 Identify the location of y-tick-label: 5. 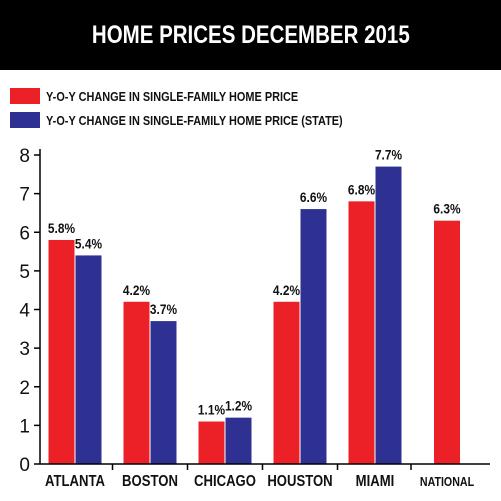
(24, 272).